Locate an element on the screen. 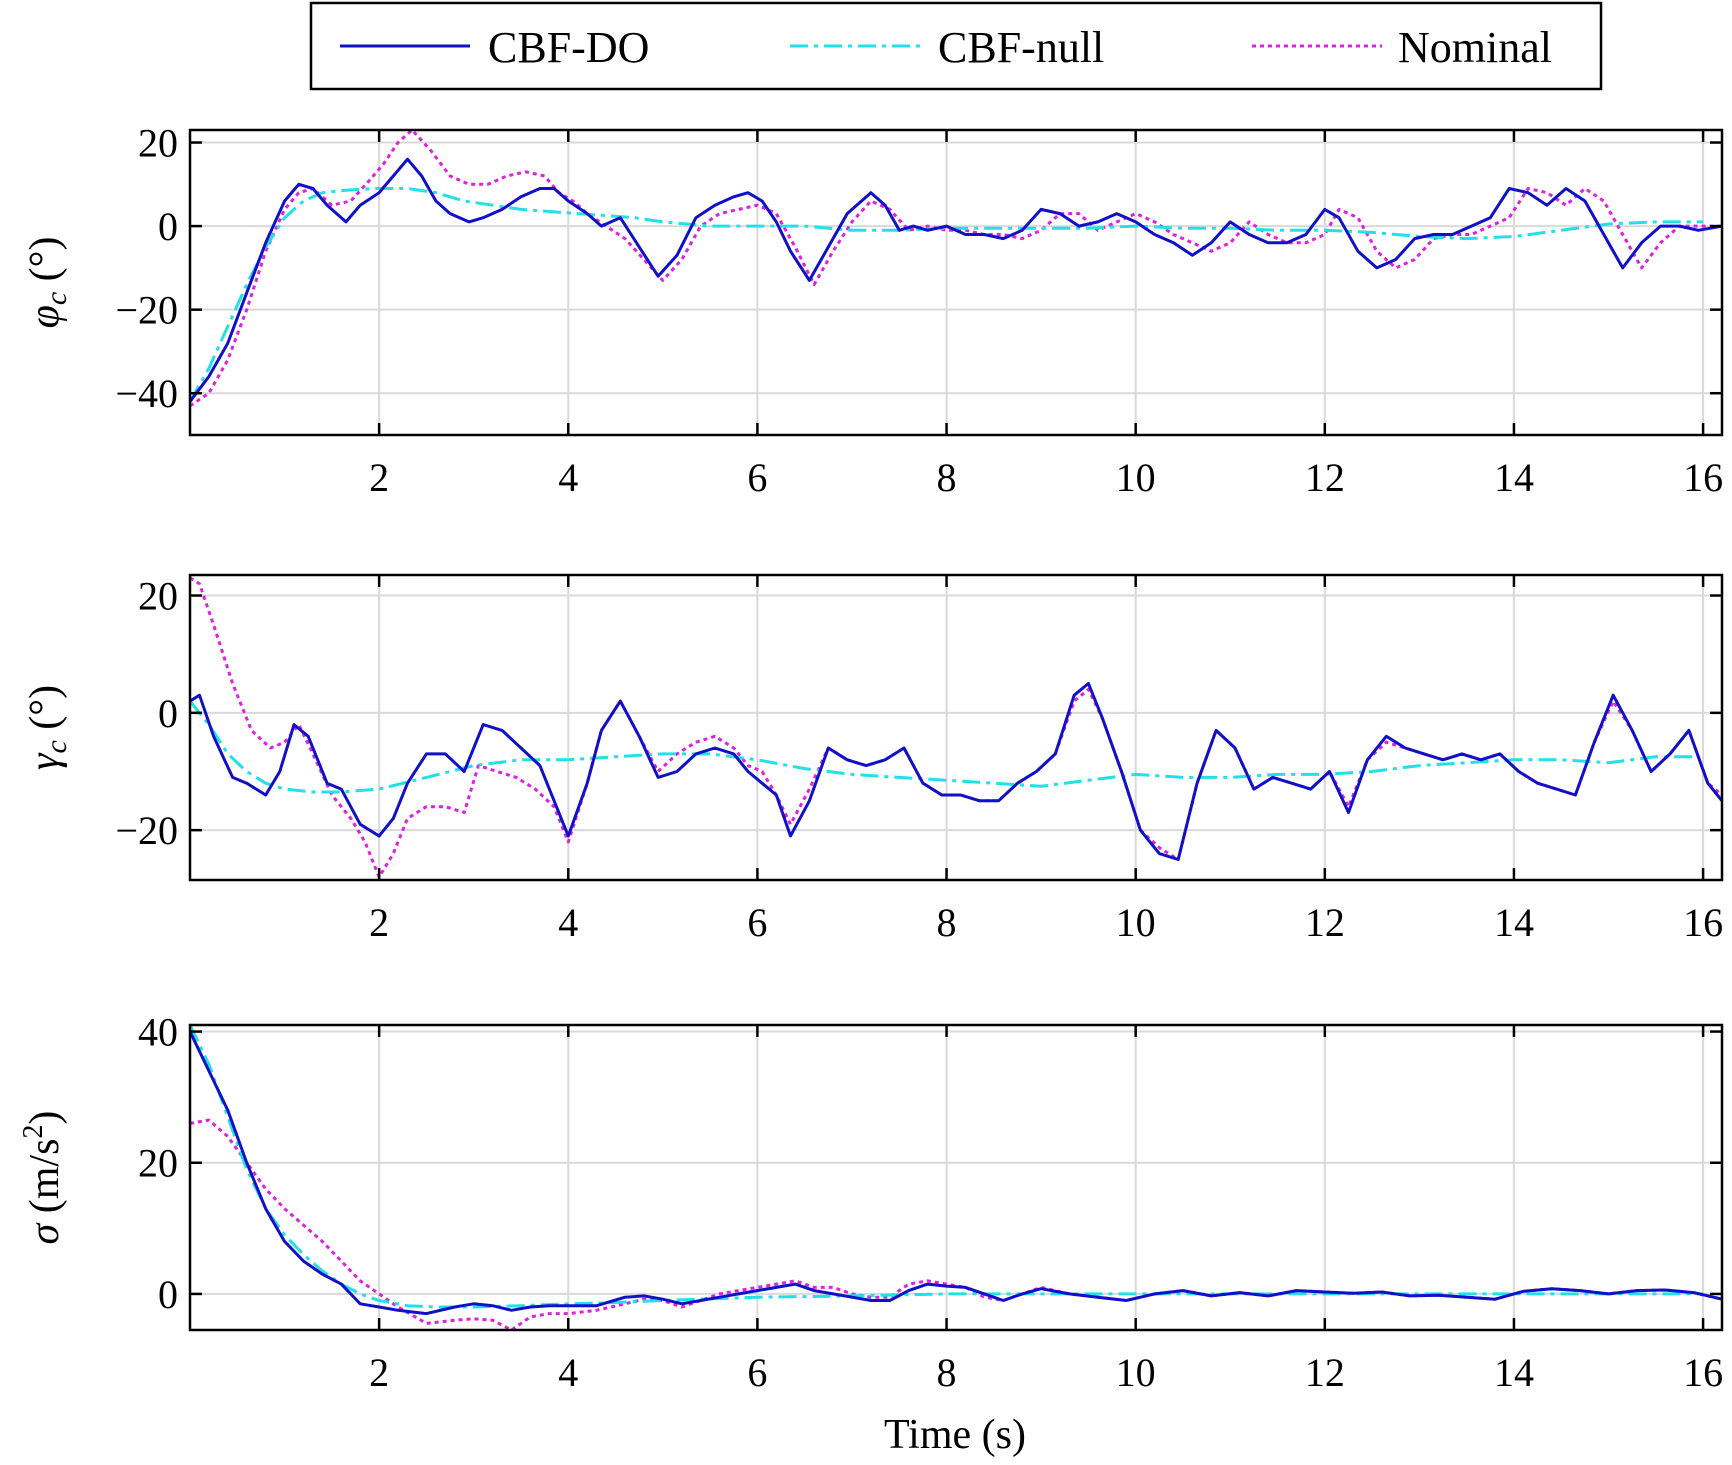 This screenshot has height=1465, width=1732. y-tick-label: −40 is located at coordinates (146, 393).